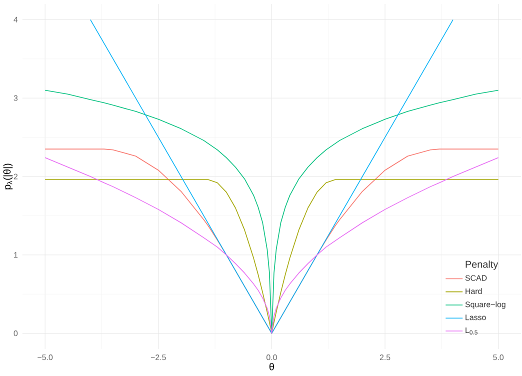  Describe the element at coordinates (482, 265) in the screenshot. I see `legend-title: Penalty` at that location.